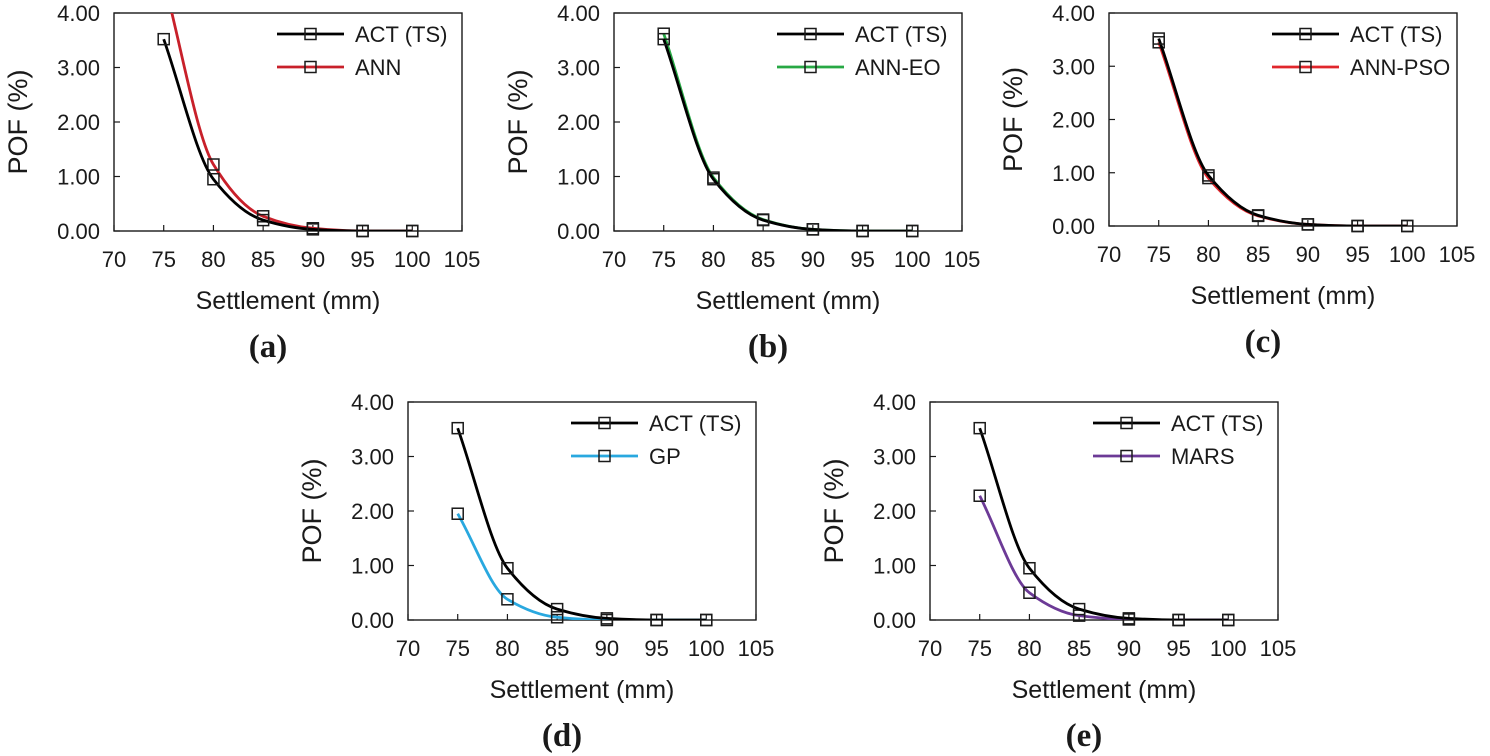  I want to click on panel-label: (e), so click(1084, 736).